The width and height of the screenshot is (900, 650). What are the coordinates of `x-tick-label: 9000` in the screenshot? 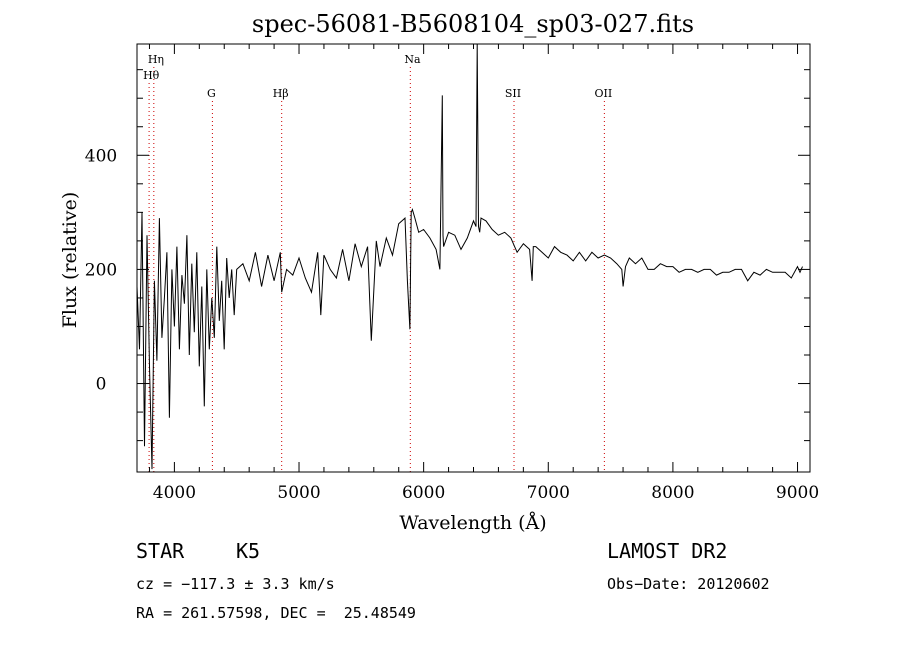 It's located at (797, 493).